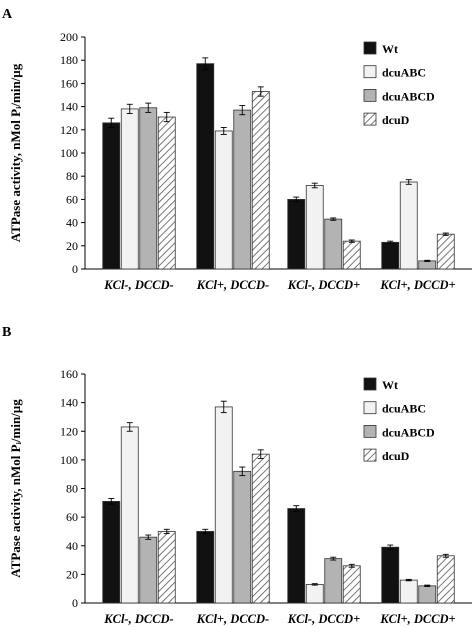 This screenshot has width=474, height=627. I want to click on panel-letter: B, so click(6, 332).